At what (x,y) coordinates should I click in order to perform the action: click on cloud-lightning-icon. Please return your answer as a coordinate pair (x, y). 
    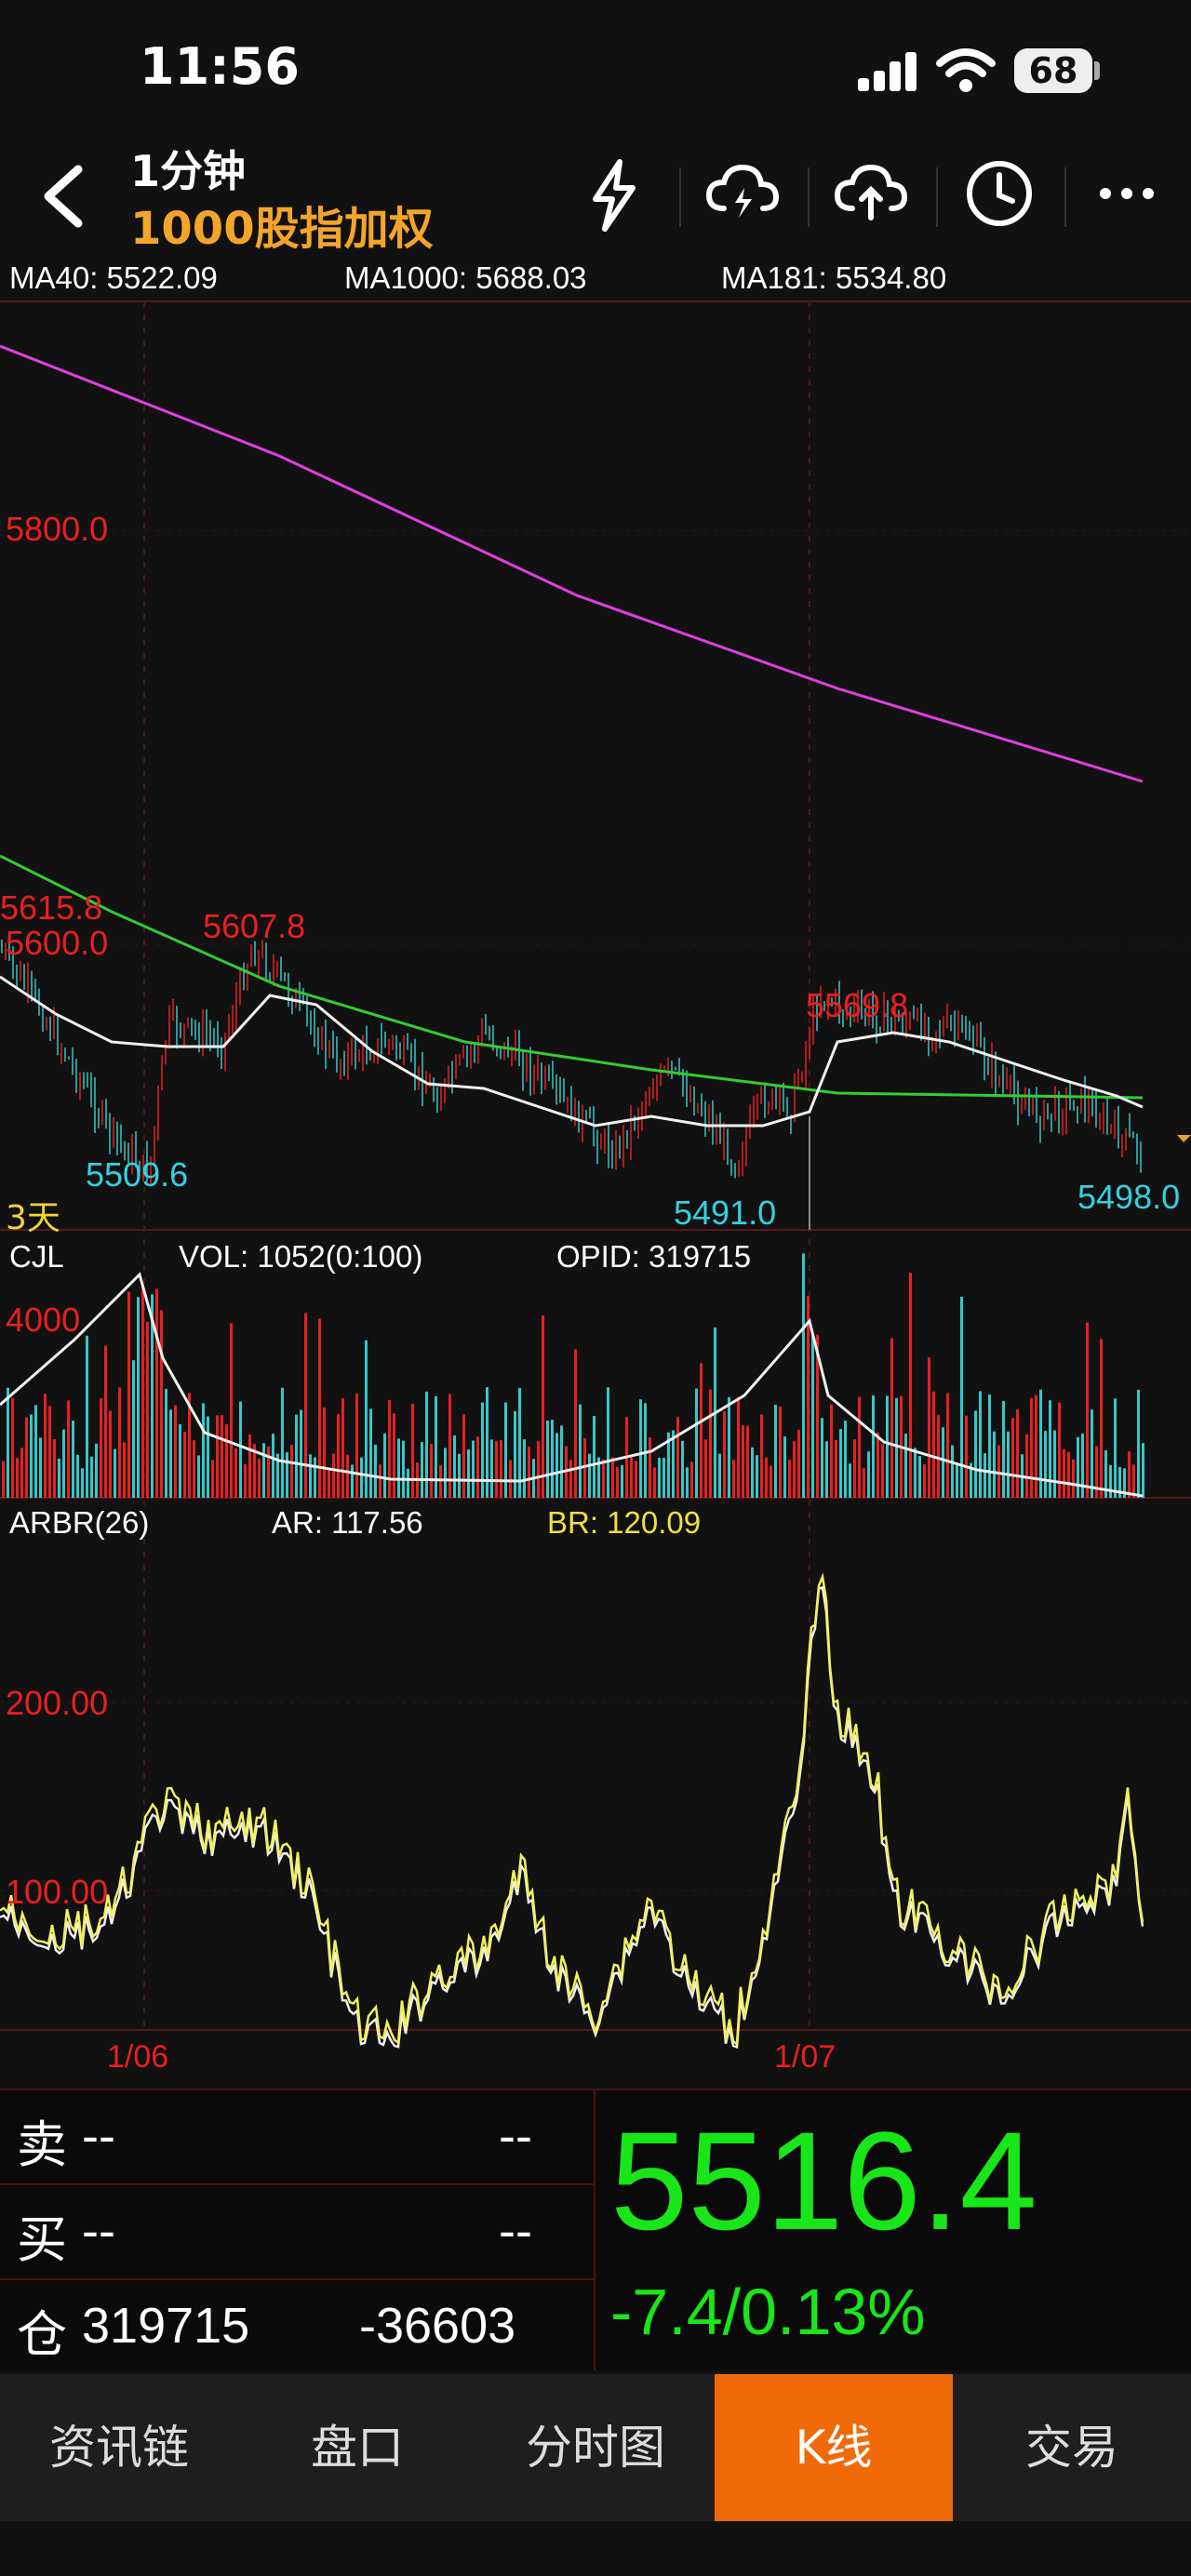
    Looking at the image, I should click on (742, 192).